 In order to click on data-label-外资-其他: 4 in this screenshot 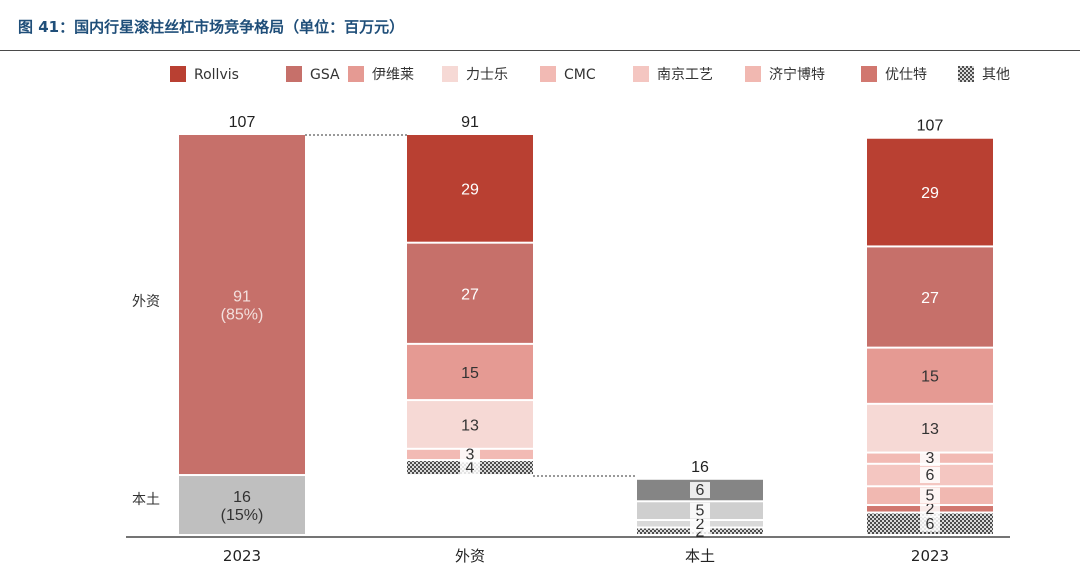, I will do `click(470, 468)`.